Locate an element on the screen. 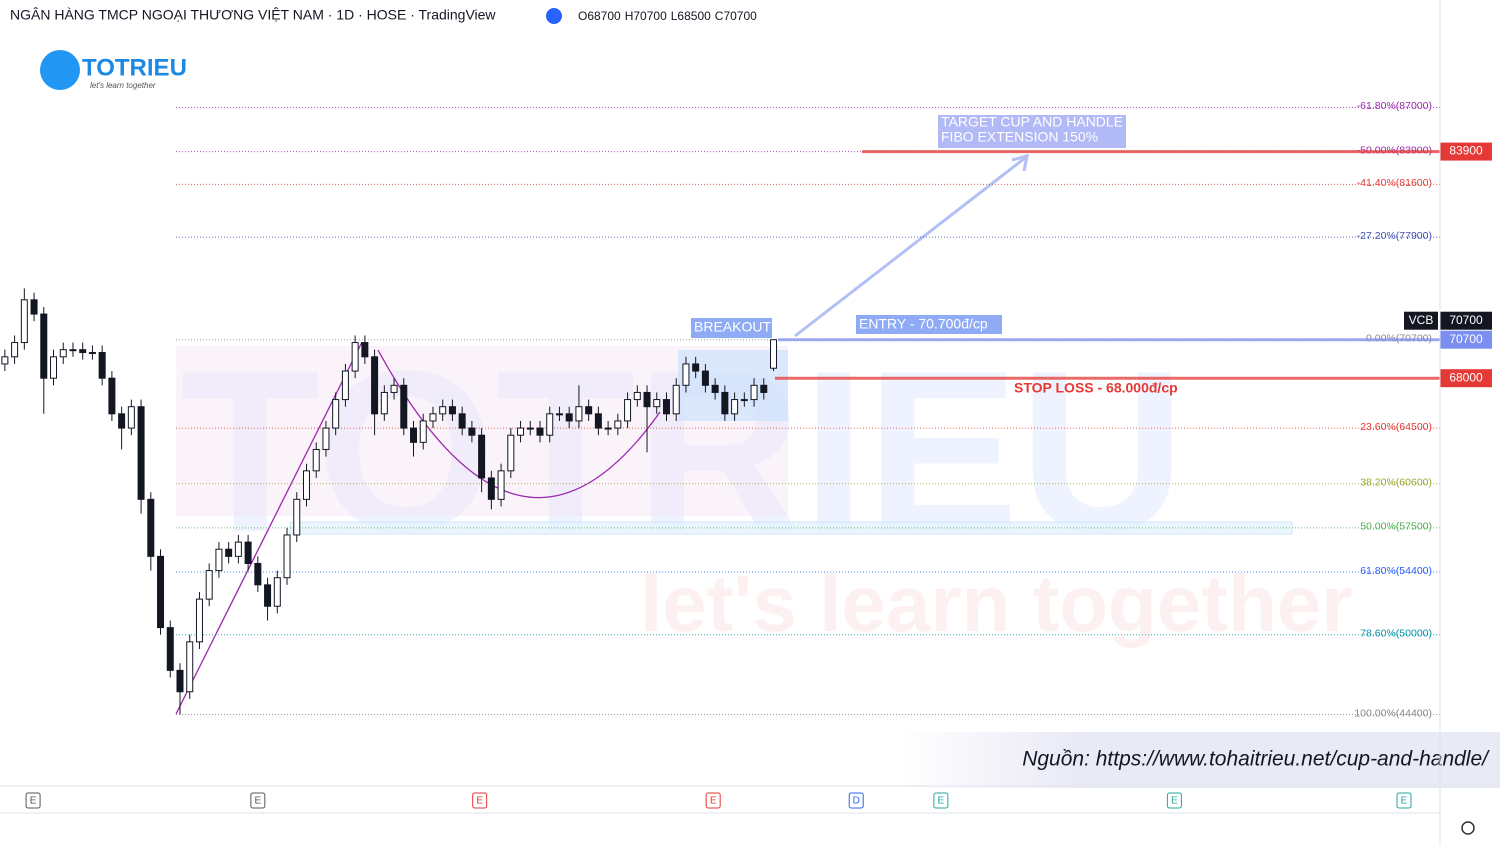 The height and width of the screenshot is (846, 1500). source-band is located at coordinates (1200, 760).